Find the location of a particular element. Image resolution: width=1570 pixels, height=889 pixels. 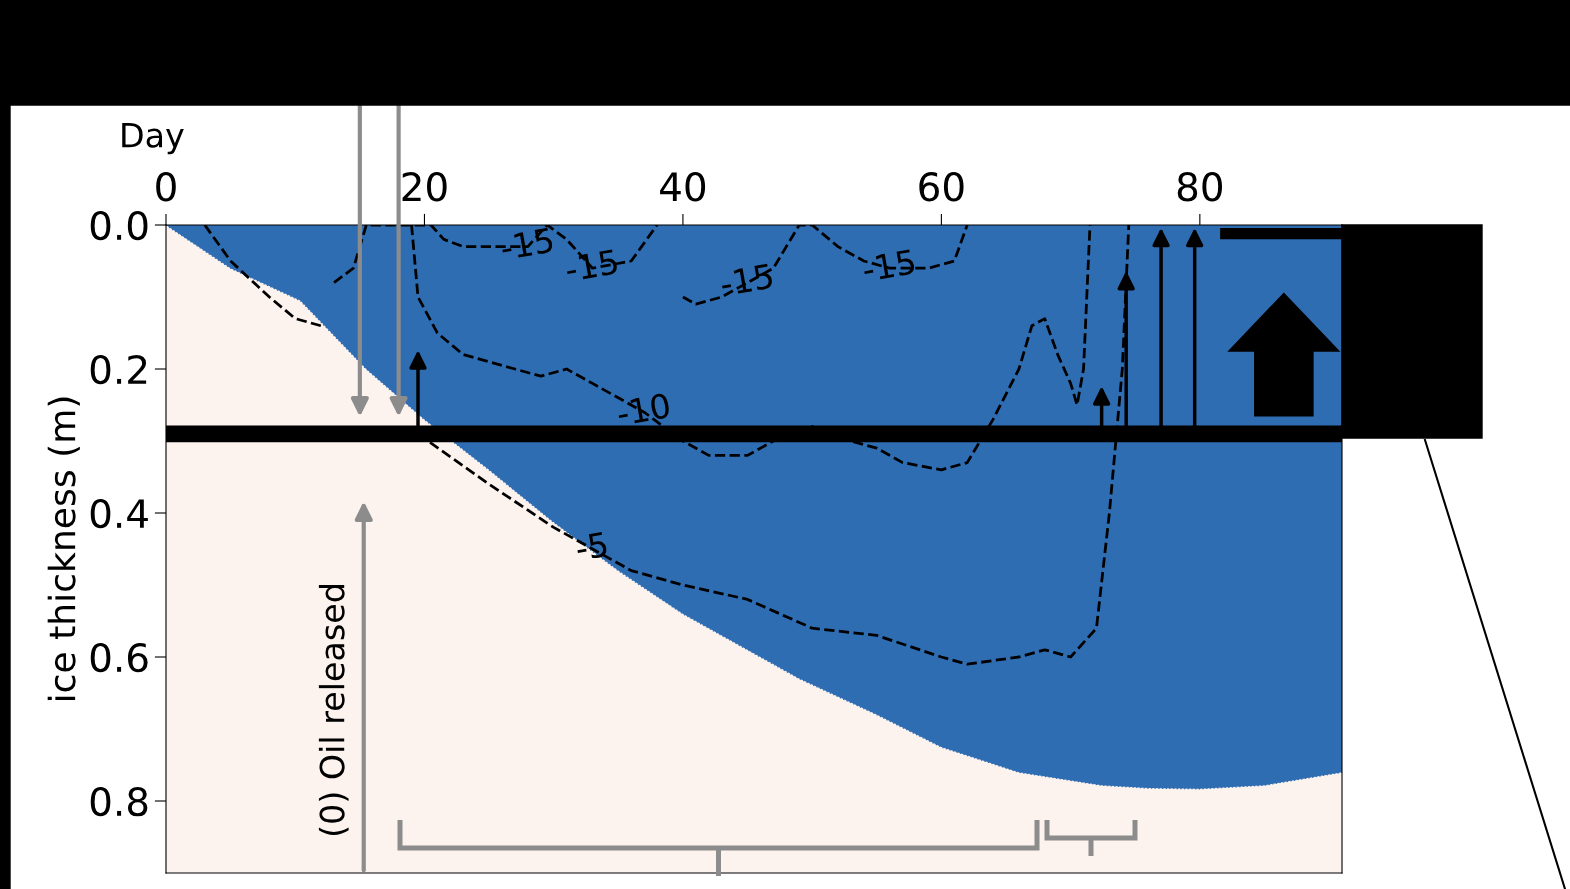

x-tick-label: 40 is located at coordinates (683, 187).